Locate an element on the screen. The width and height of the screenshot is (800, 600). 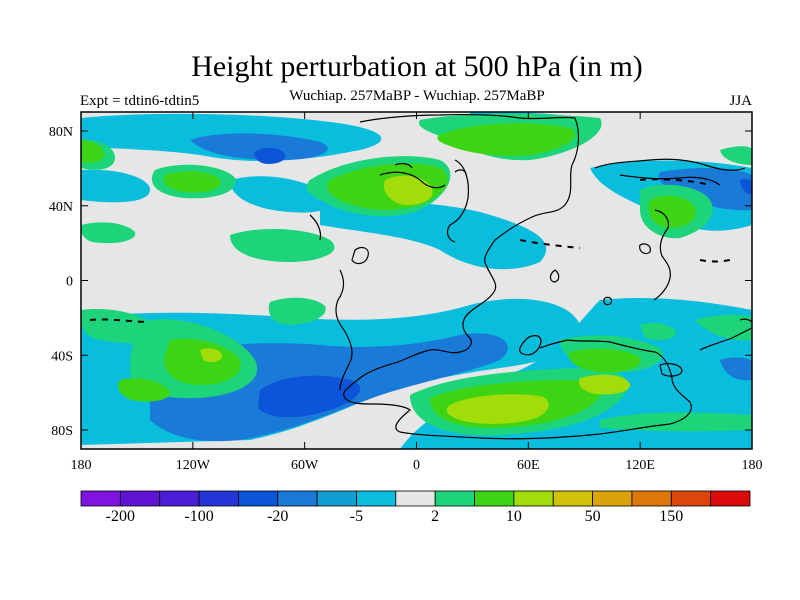
colorbar-label: 2 is located at coordinates (435, 516).